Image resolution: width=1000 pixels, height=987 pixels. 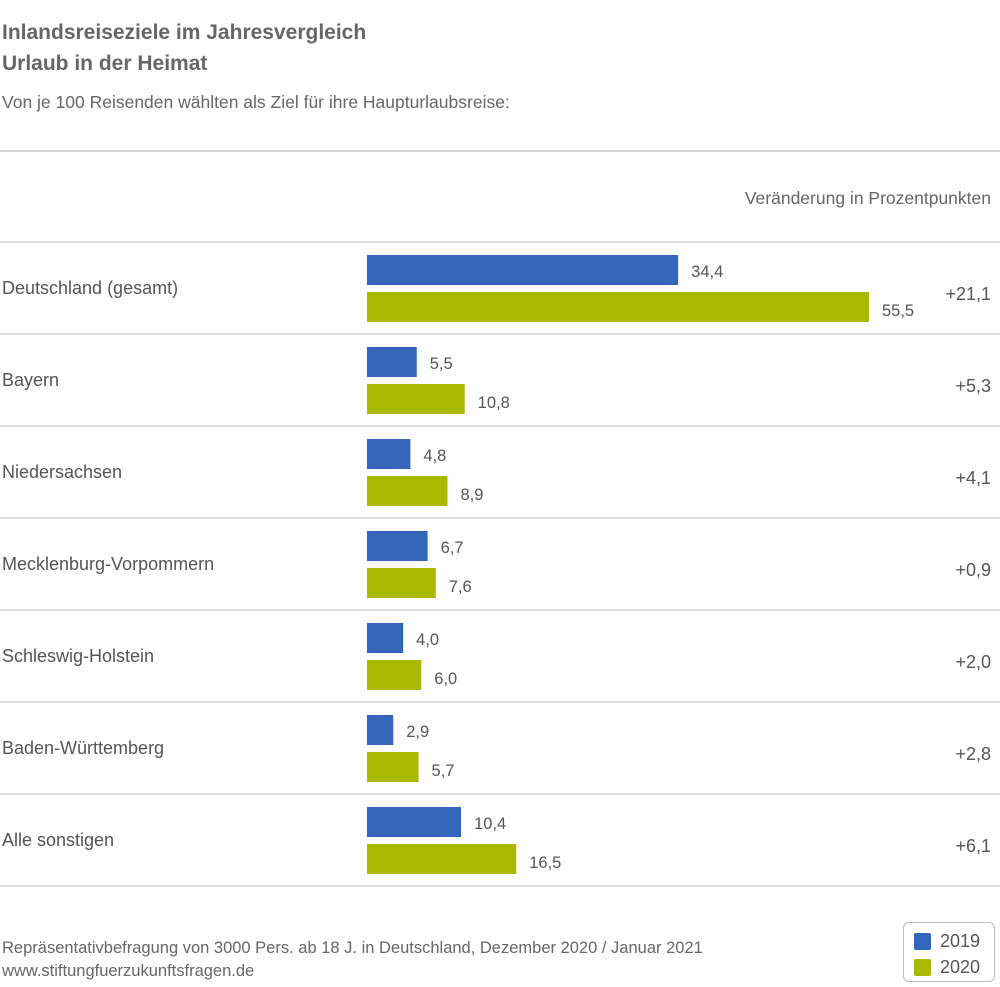 I want to click on value-label-2019: 34,4, so click(x=707, y=272).